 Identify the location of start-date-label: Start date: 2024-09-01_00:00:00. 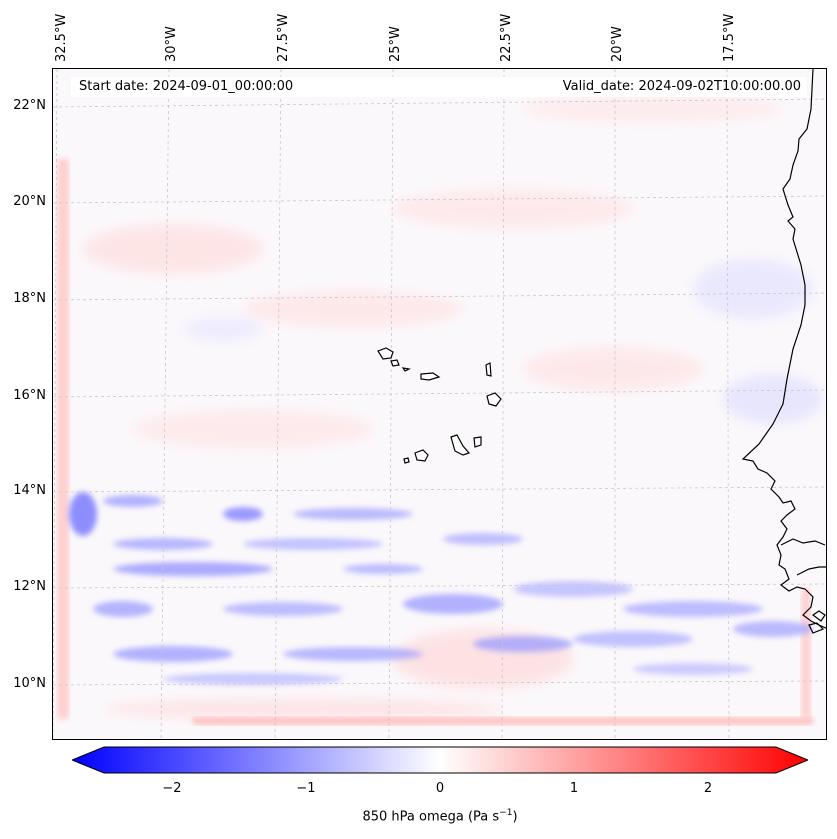
(186, 86).